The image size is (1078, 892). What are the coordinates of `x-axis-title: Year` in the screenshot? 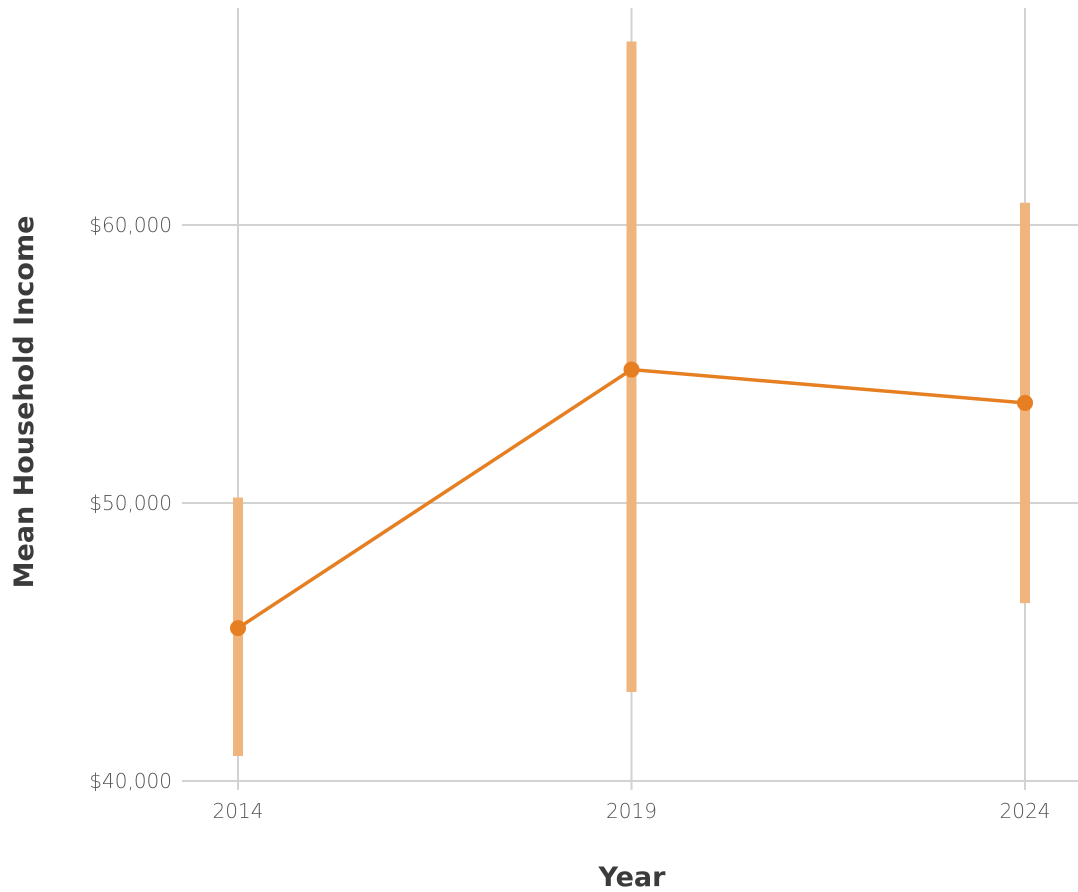 It's located at (632, 877).